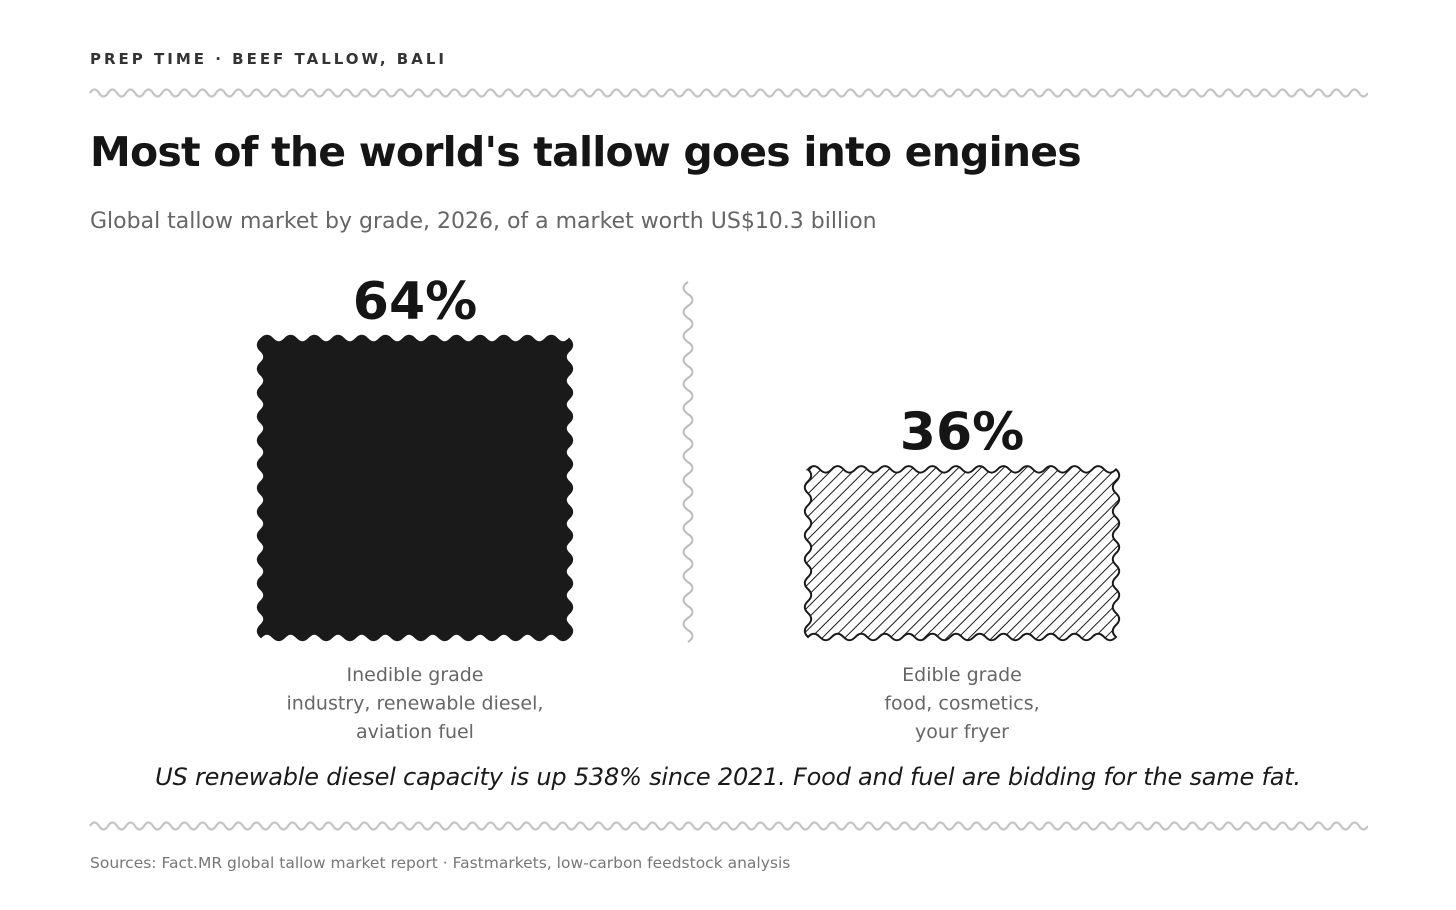  What do you see at coordinates (414, 675) in the screenshot?
I see `category-label: Inedible grade` at bounding box center [414, 675].